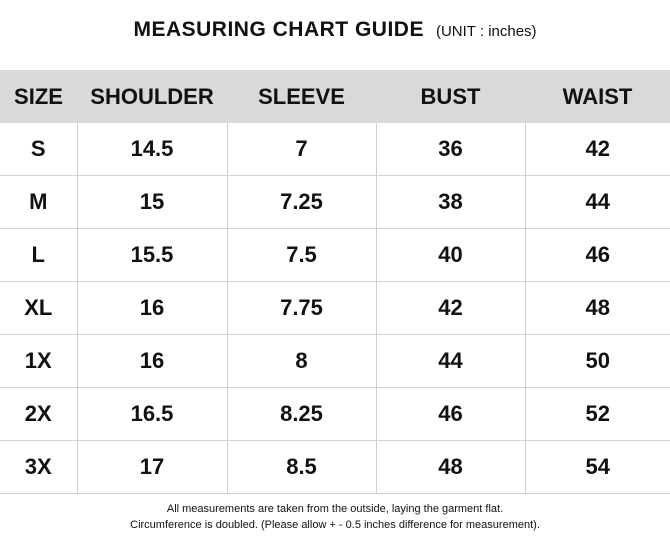  Describe the element at coordinates (597, 414) in the screenshot. I see `cell-waist: 52` at that location.